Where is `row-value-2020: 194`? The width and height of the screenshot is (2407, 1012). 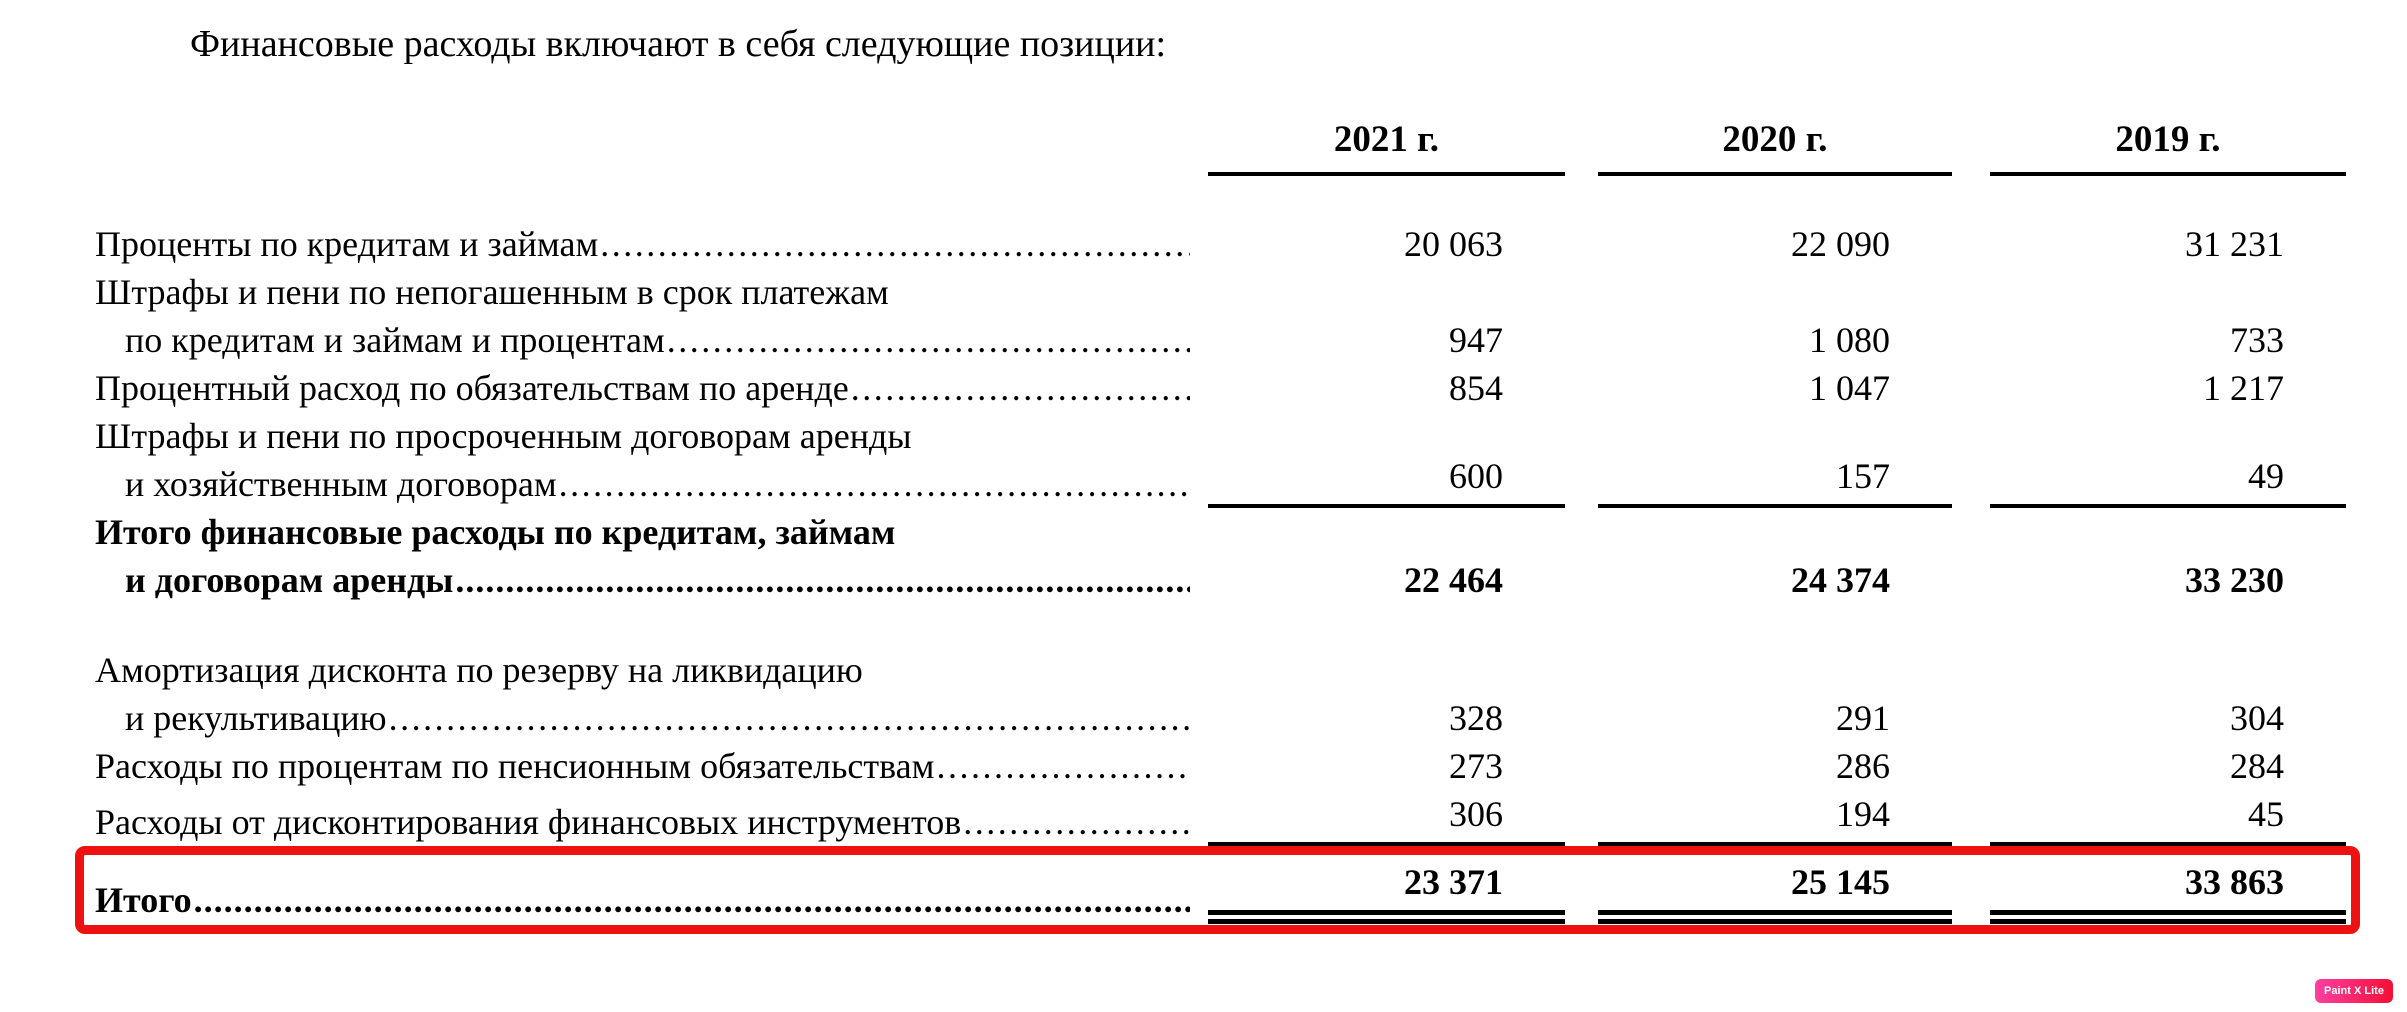 row-value-2020: 194 is located at coordinates (1775, 818).